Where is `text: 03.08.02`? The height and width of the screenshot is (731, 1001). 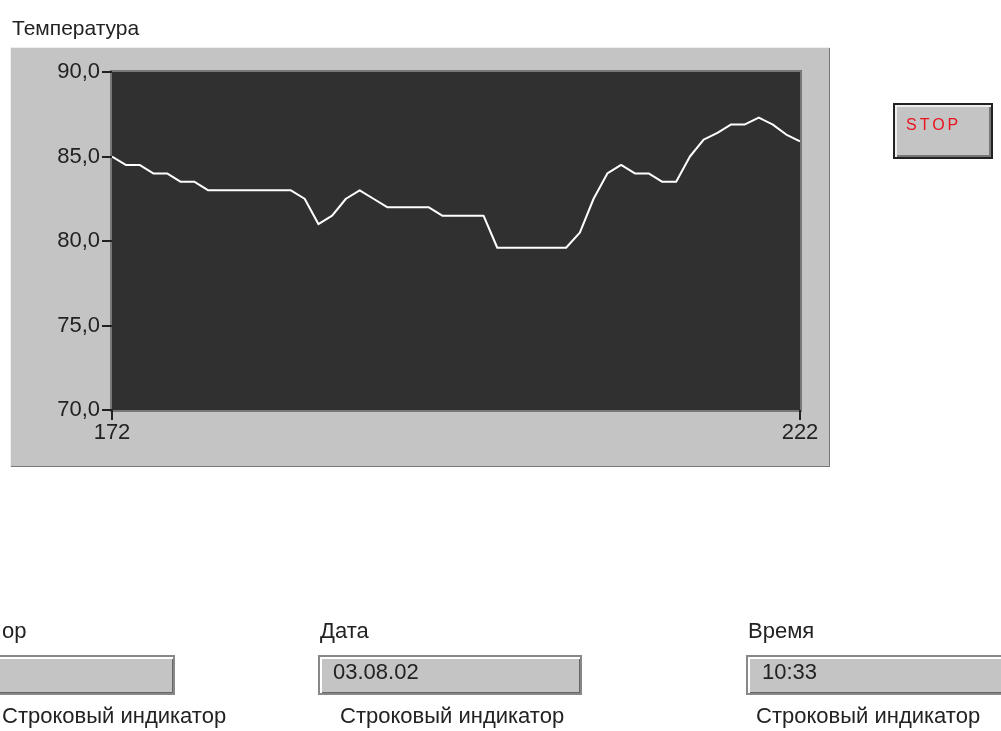
text: 03.08.02 is located at coordinates (376, 672).